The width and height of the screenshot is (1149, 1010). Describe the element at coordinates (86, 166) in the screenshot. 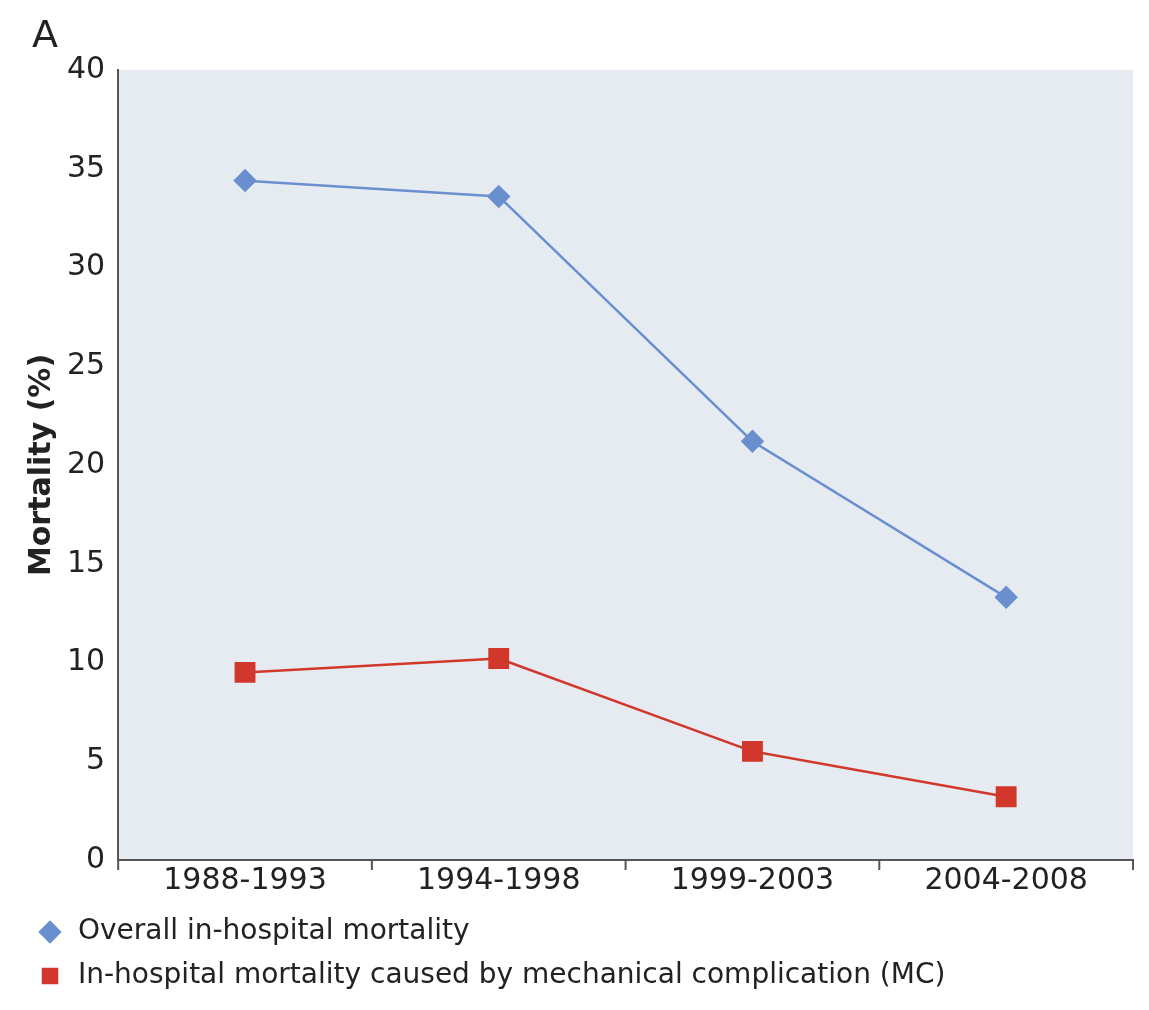

I see `y-tick-label: 35` at that location.